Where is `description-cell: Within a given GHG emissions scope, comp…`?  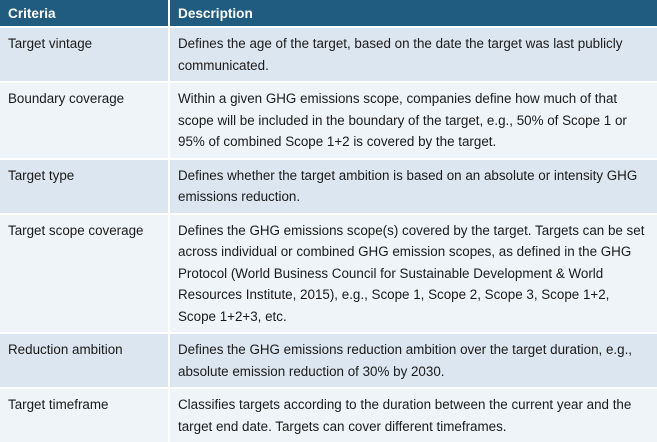 description-cell: Within a given GHG emissions scope, comp… is located at coordinates (413, 120).